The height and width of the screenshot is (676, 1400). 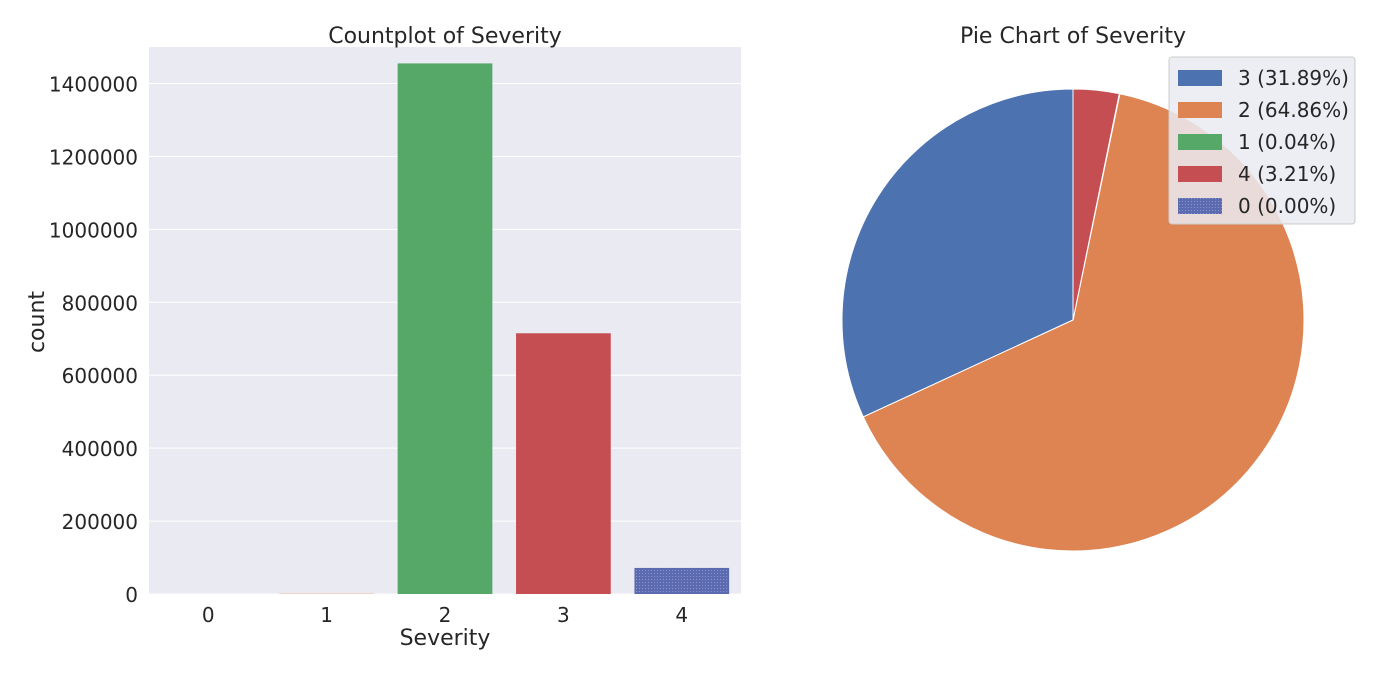 I want to click on x-tick-label: 4, so click(x=681, y=615).